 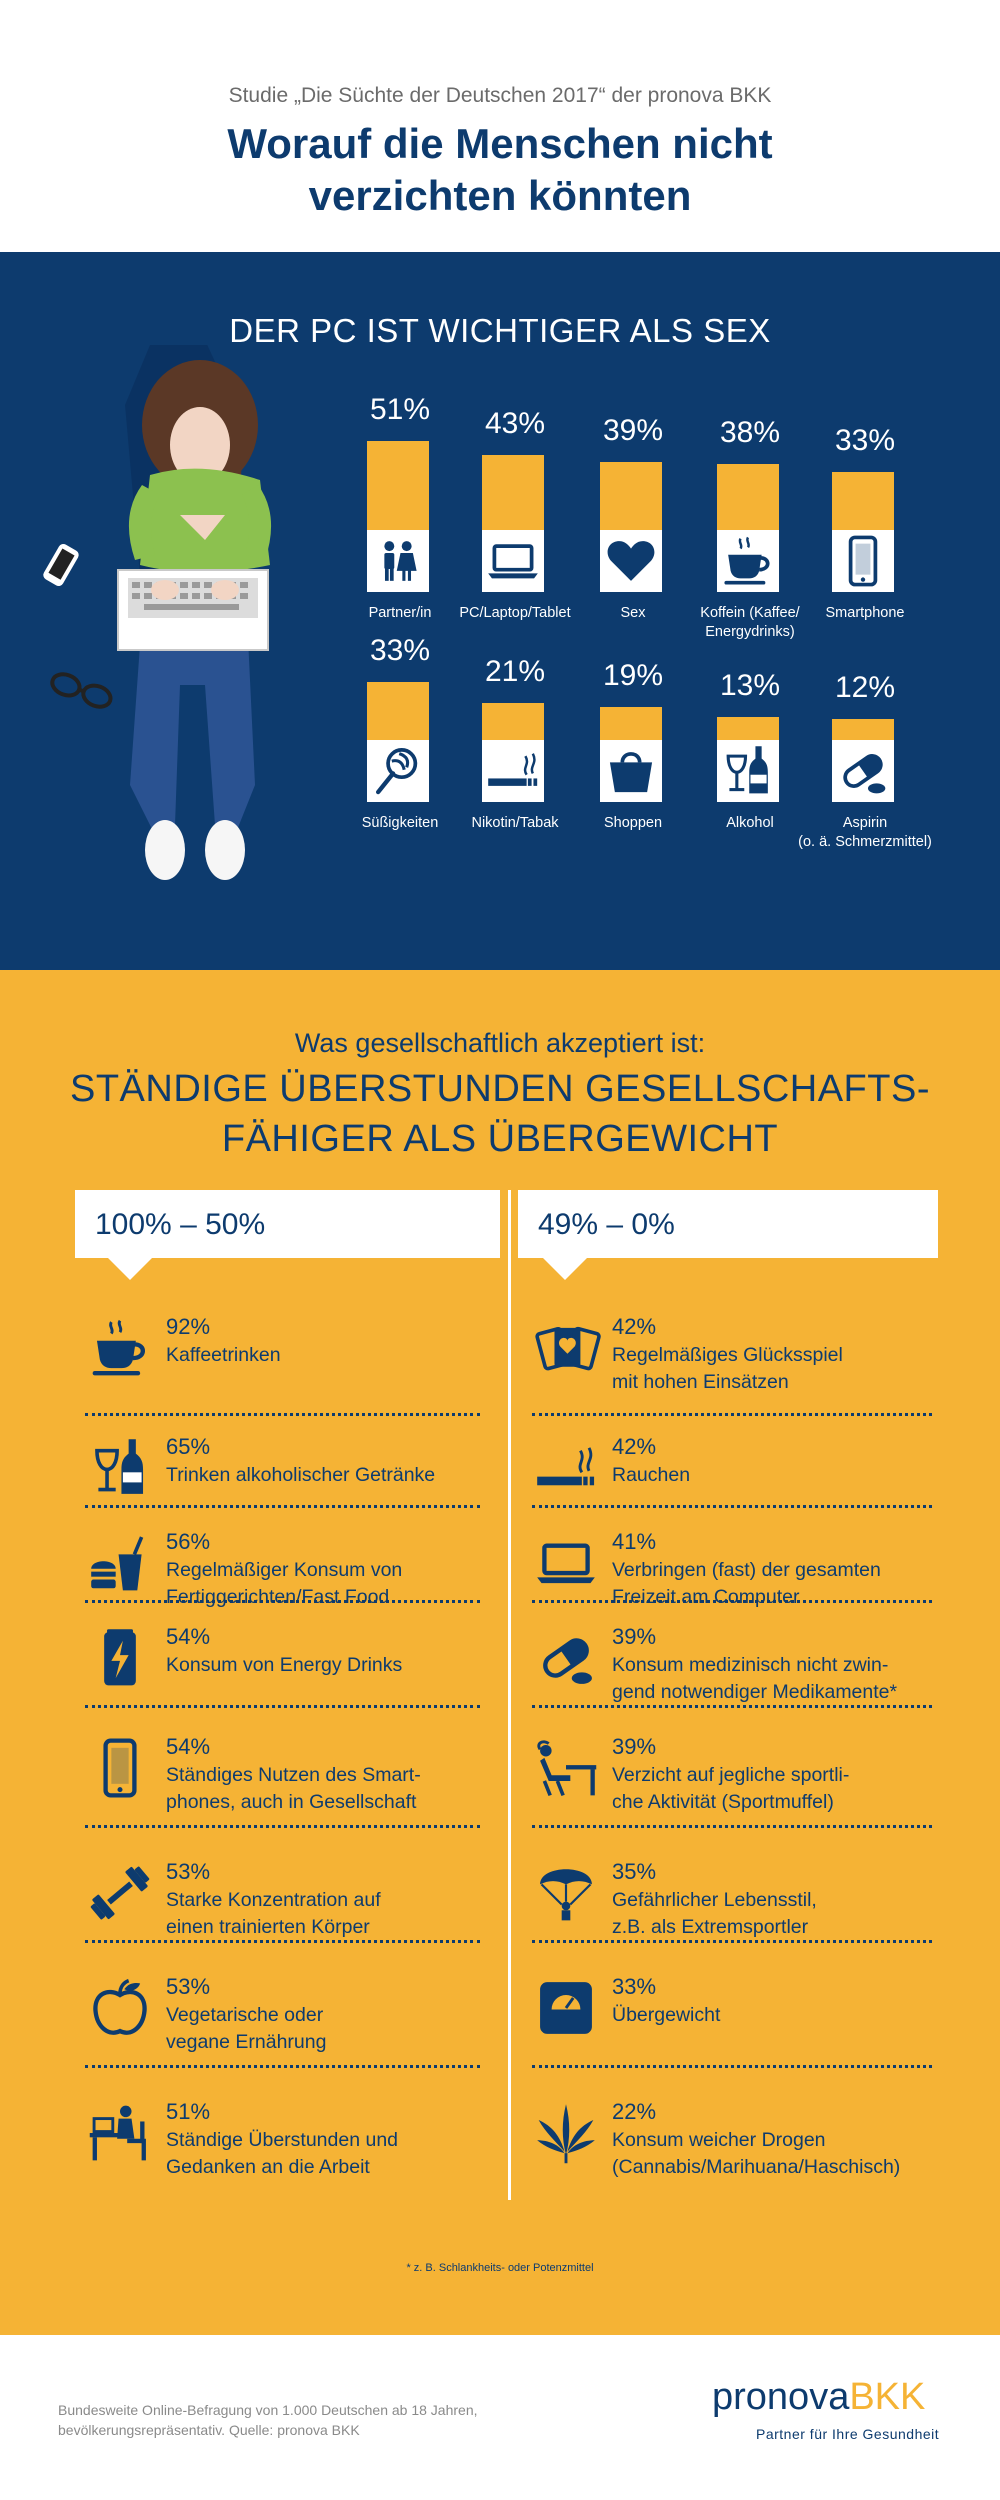 What do you see at coordinates (188, 2111) in the screenshot?
I see `list-item-percent: 51%` at bounding box center [188, 2111].